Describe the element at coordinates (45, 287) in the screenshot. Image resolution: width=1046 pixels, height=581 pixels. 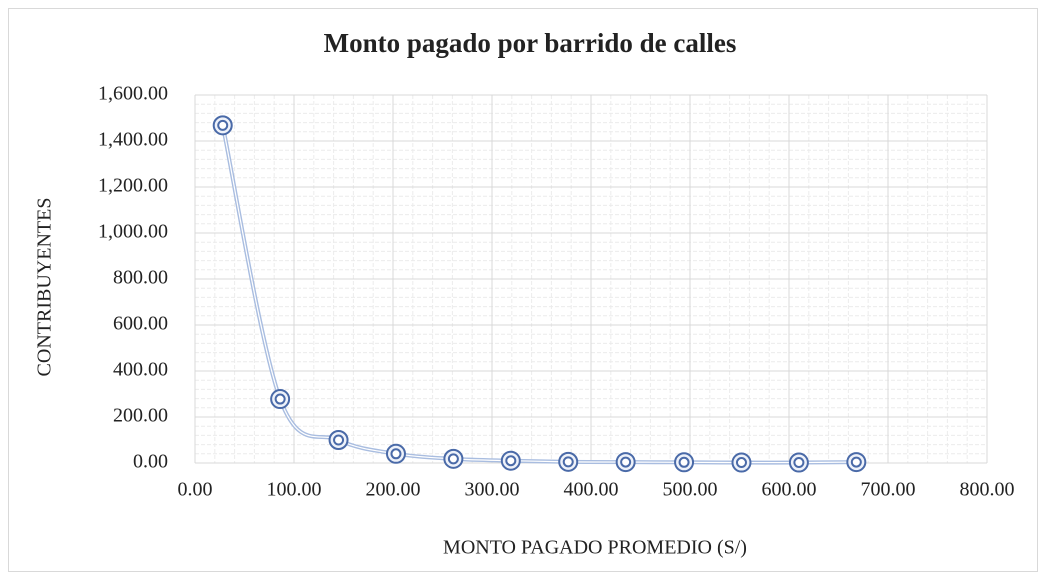
I see `y-axis-label: CONTRIBUYENTES` at that location.